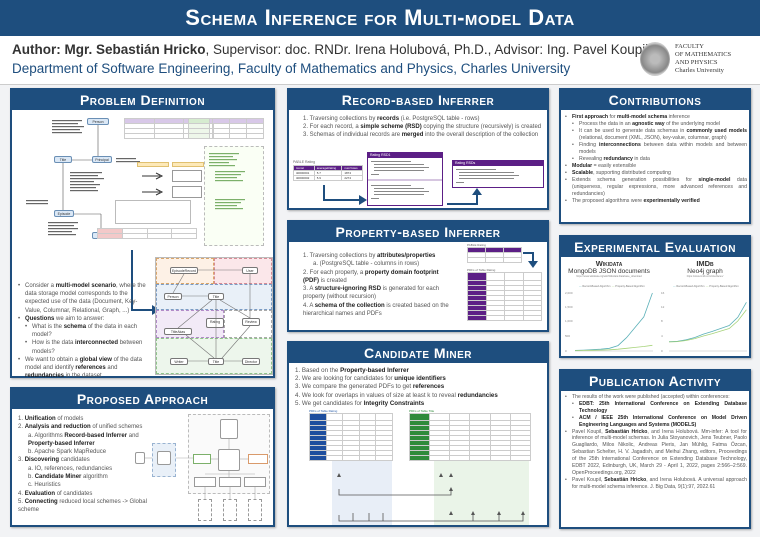 The width and height of the screenshot is (760, 537). I want to click on miner-right-table, so click(470, 437).